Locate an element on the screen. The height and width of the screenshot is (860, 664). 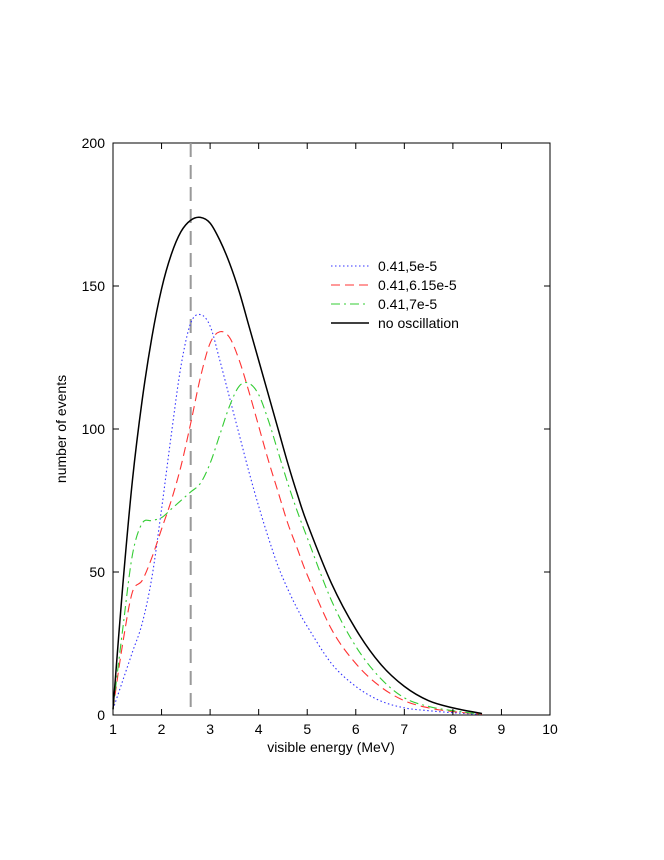
y-tick-label: 200 is located at coordinates (94, 143).